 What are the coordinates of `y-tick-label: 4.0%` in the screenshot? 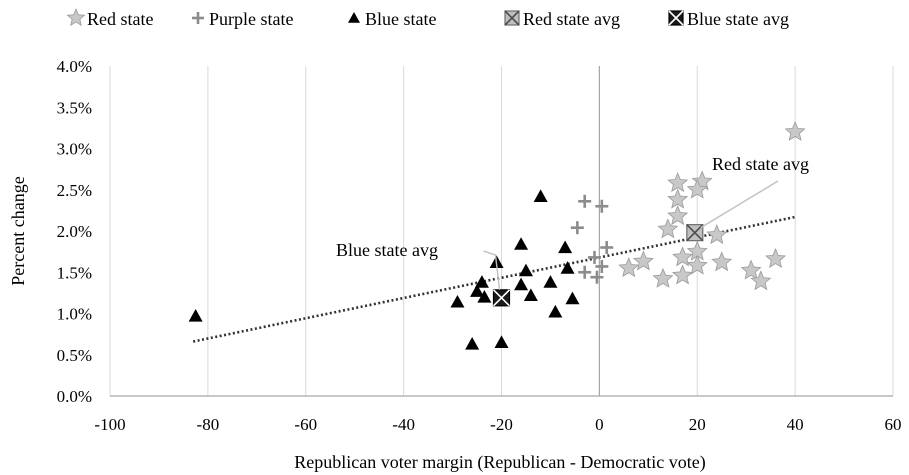 It's located at (74, 66).